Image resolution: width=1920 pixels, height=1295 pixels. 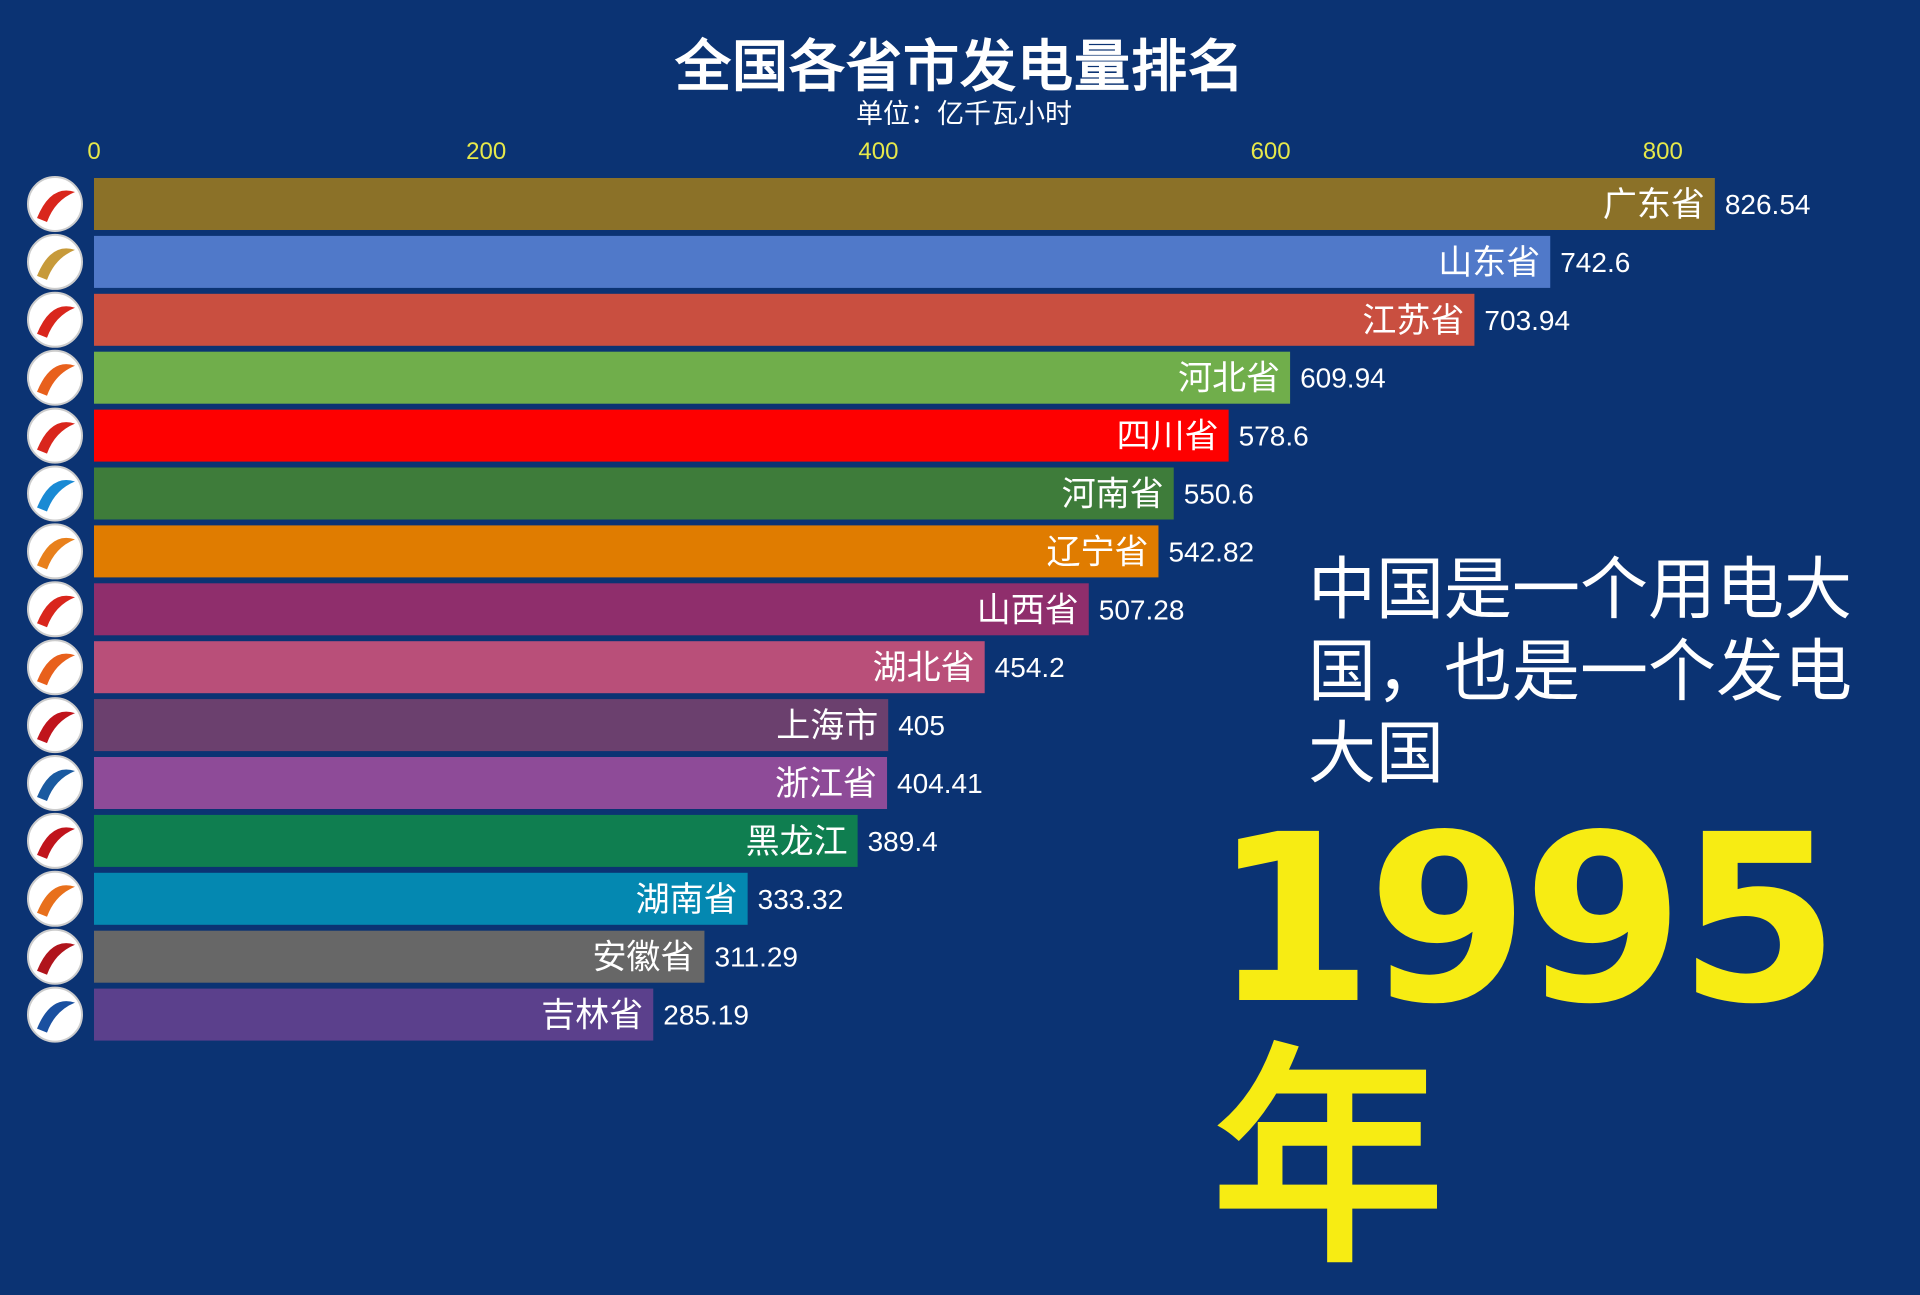 I want to click on bar-category-label: 安徽省, so click(x=643, y=958).